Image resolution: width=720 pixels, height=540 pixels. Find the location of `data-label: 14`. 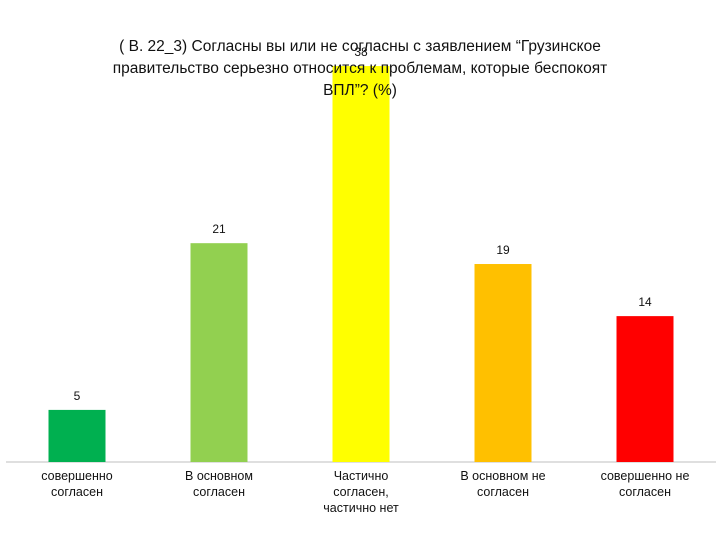

data-label: 14 is located at coordinates (645, 302).